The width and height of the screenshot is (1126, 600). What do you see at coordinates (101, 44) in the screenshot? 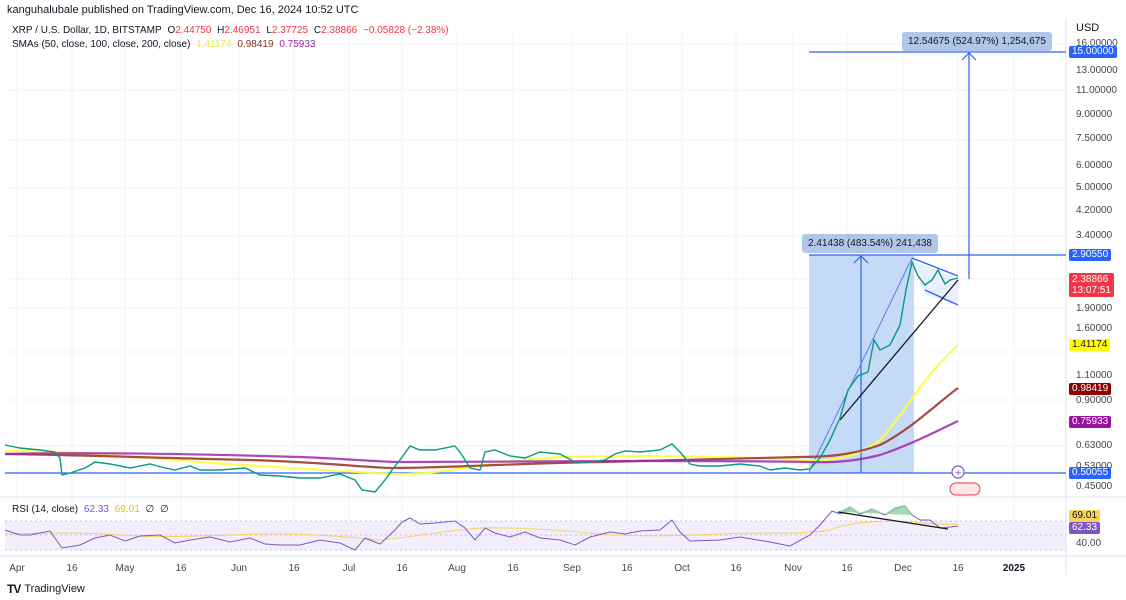
I see `sma-label: SMAs (50, close, 100, close, 200, close)` at bounding box center [101, 44].